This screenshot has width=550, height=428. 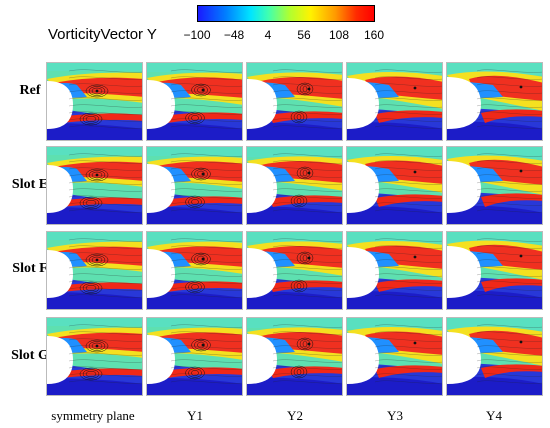 I want to click on flow-panel-ref-y4, so click(x=494, y=101).